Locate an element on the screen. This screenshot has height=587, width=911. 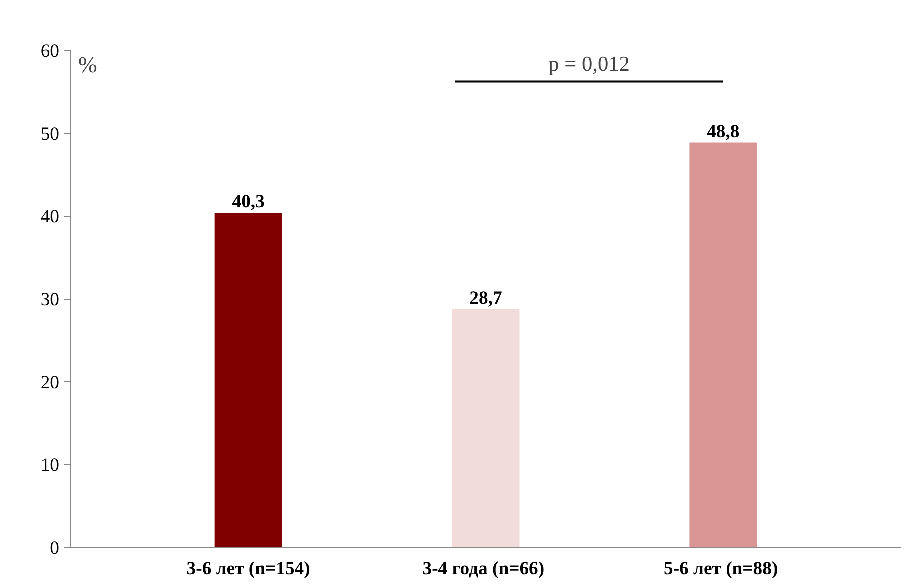
data-label: 28,7 is located at coordinates (486, 298).